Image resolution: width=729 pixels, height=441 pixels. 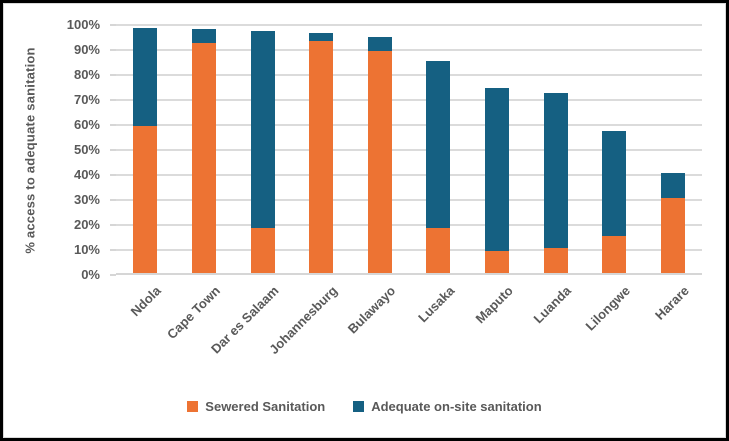 What do you see at coordinates (265, 406) in the screenshot?
I see `legend-label-sewered: Sewered Sanitation` at bounding box center [265, 406].